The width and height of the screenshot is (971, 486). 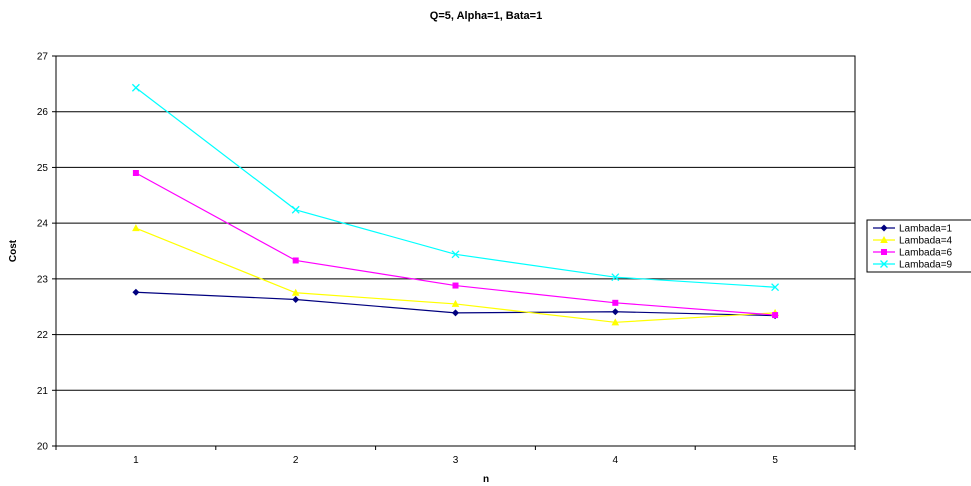 What do you see at coordinates (486, 16) in the screenshot?
I see `chart-title: Q=5, Alpha=1, Bata=1` at bounding box center [486, 16].